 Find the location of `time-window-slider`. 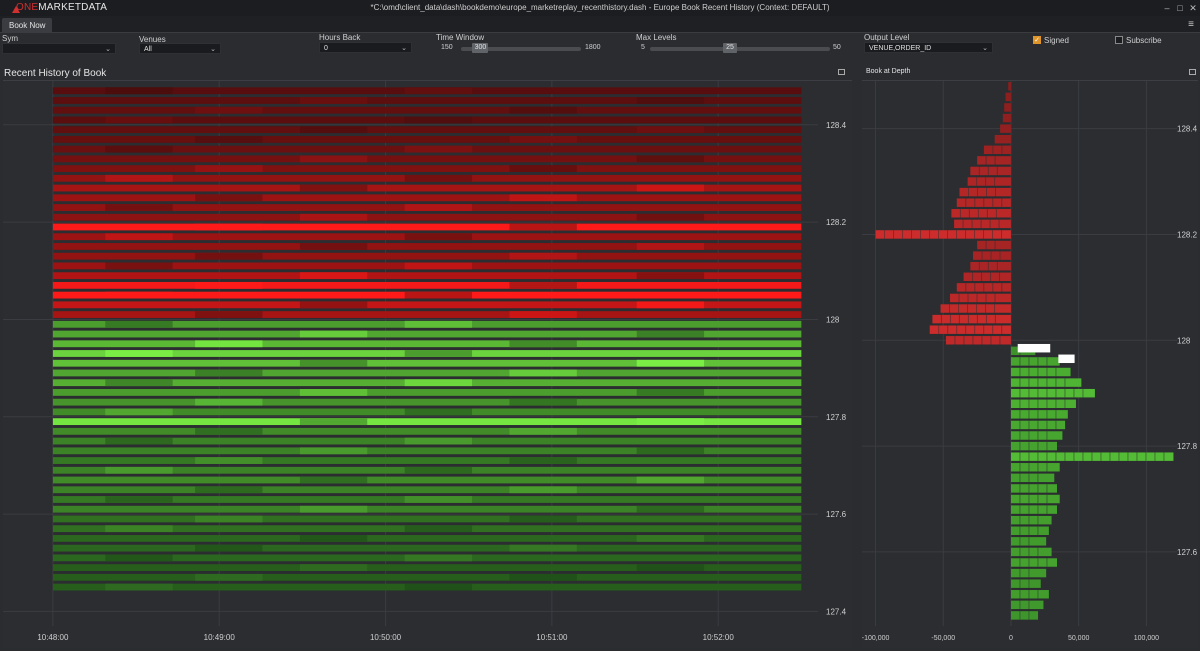

time-window-slider is located at coordinates (521, 49).